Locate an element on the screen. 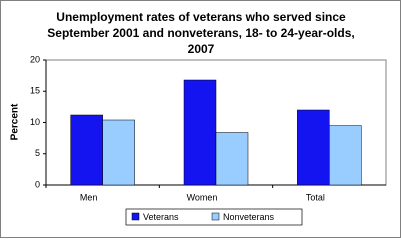 The height and width of the screenshot is (240, 401). legend-label: Veterans is located at coordinates (161, 217).